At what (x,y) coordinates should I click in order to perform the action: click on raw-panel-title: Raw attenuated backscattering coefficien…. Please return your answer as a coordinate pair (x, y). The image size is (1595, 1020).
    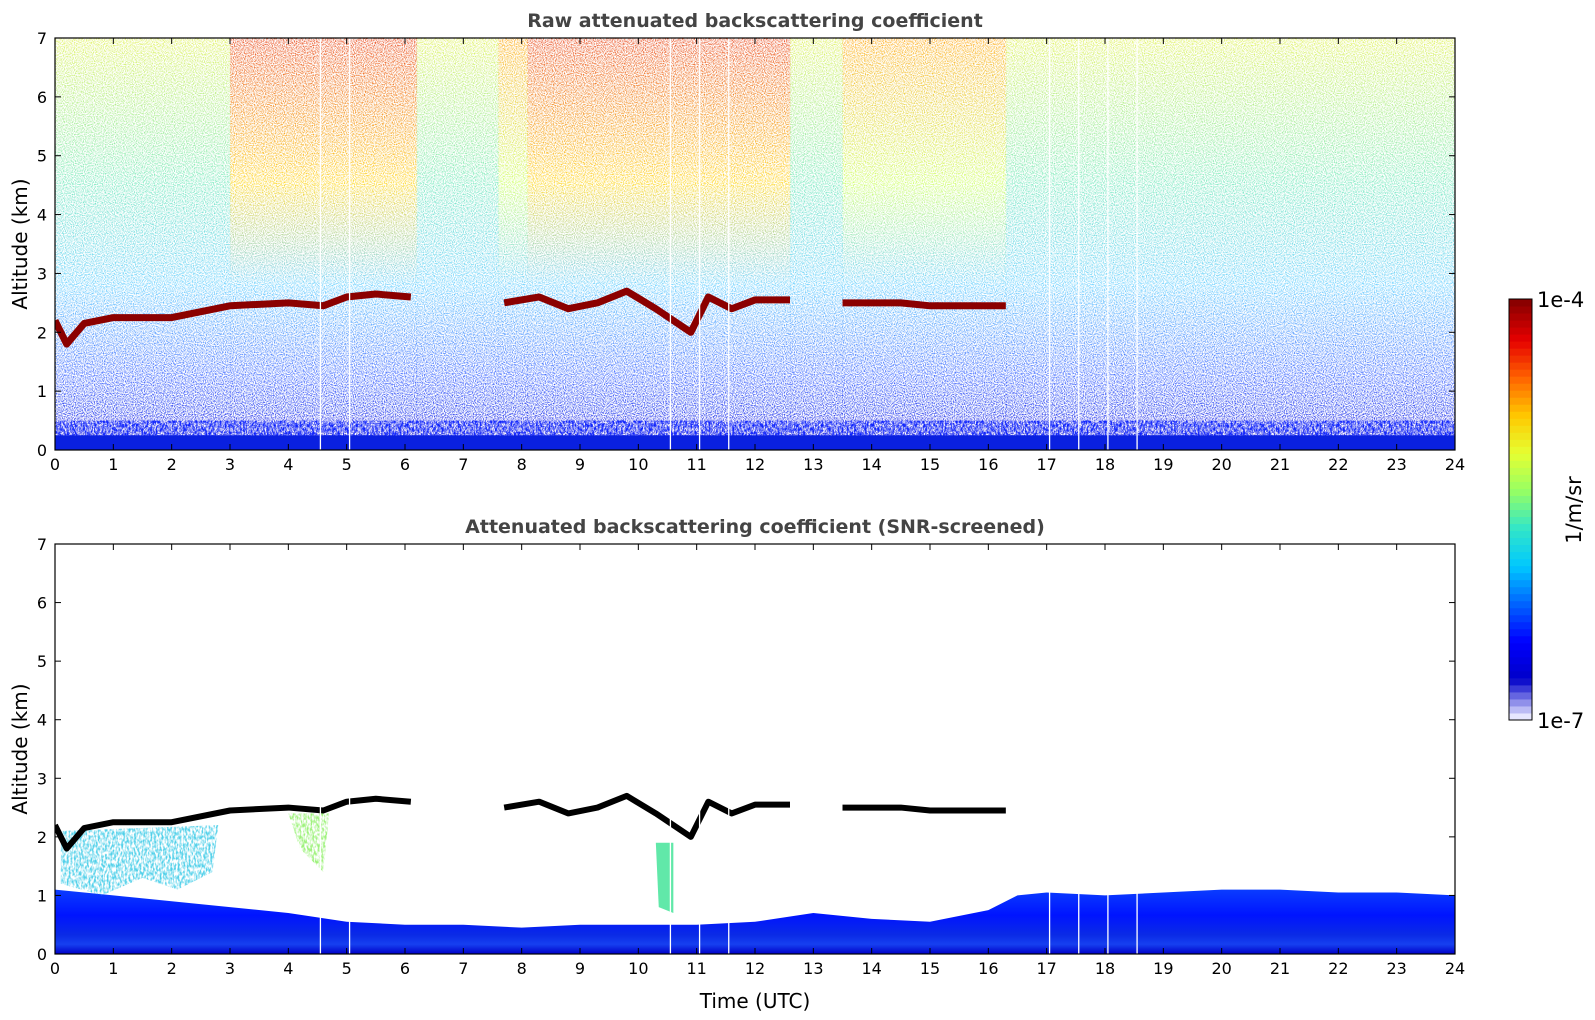
    Looking at the image, I should click on (755, 21).